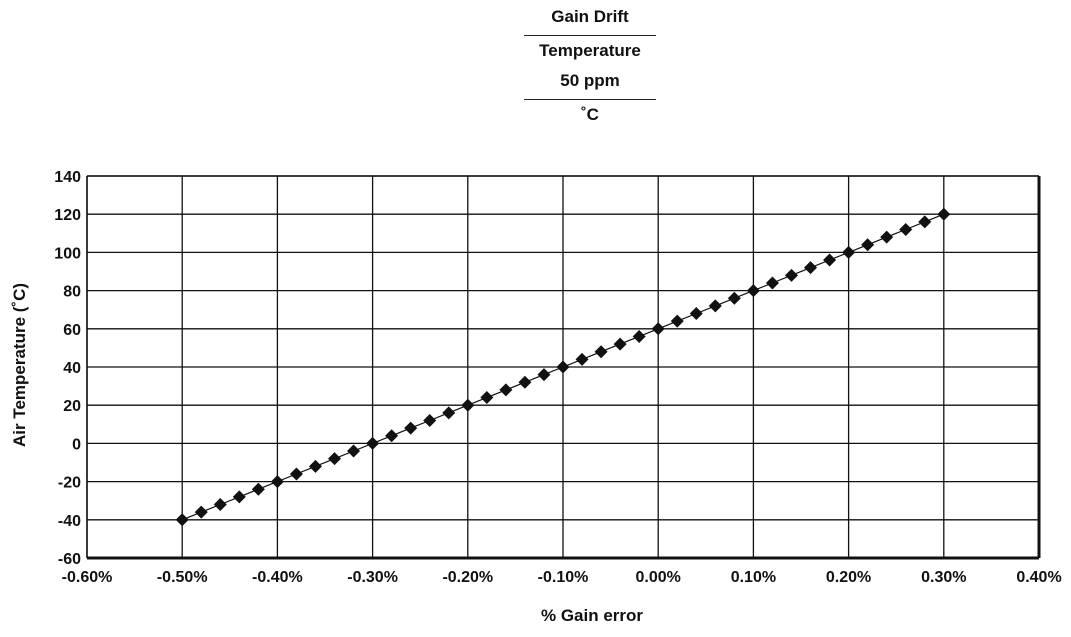 This screenshot has width=1071, height=637. Describe the element at coordinates (76, 444) in the screenshot. I see `y-tick-label: 0` at that location.